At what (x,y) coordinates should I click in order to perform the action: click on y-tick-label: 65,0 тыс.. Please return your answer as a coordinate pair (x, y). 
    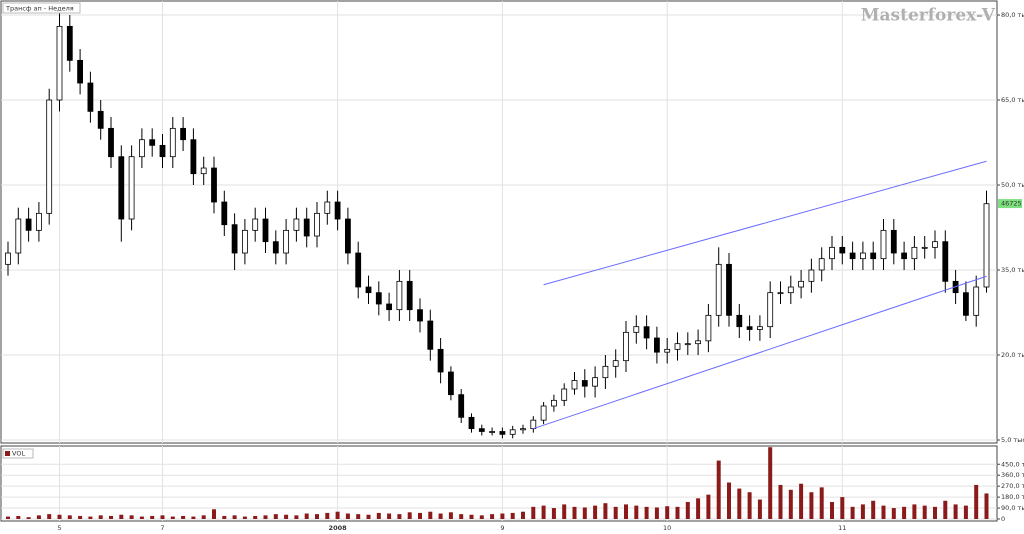
    Looking at the image, I should click on (1012, 100).